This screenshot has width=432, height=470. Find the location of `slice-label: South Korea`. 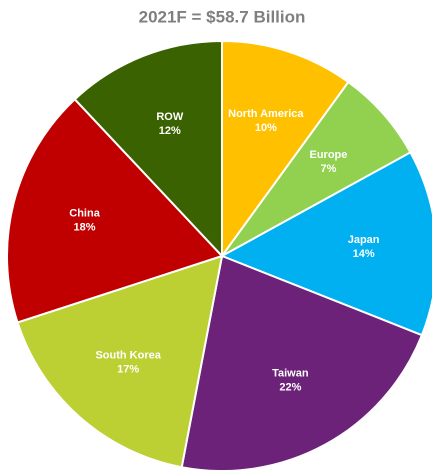

slice-label: South Korea is located at coordinates (128, 355).